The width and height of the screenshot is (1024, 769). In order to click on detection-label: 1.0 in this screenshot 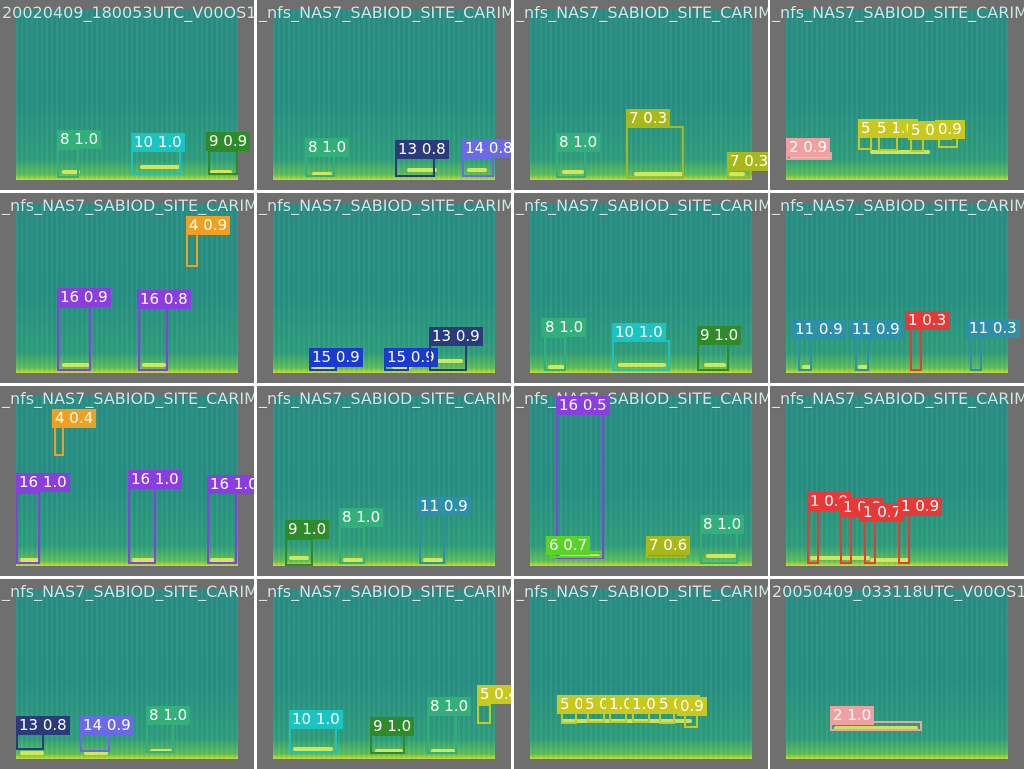, I will do `click(644, 704)`.